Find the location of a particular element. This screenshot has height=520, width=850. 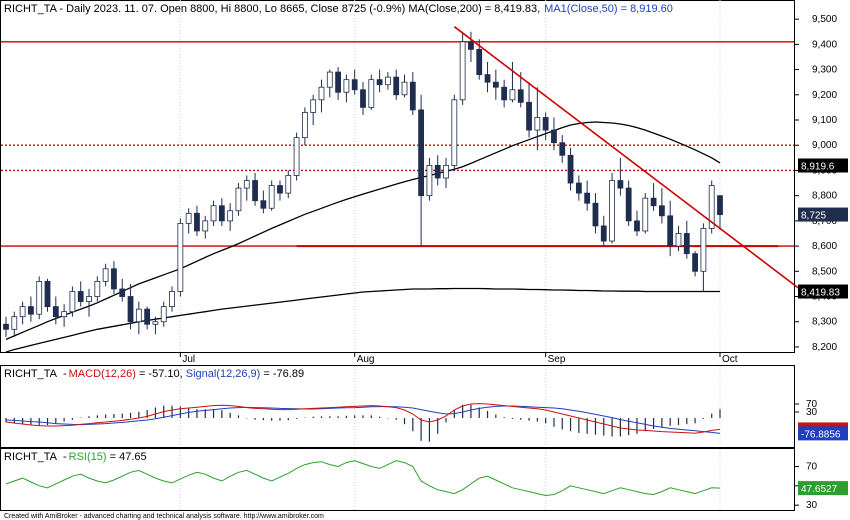

y-tick-label: 8,500 is located at coordinates (824, 271).